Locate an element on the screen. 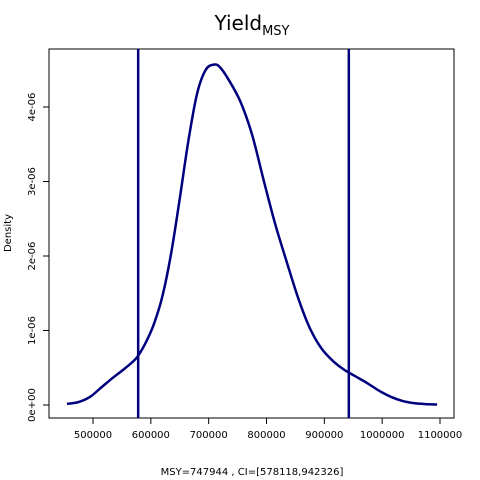 Image resolution: width=480 pixels, height=480 pixels. x-tick-label: 600000 is located at coordinates (151, 435).